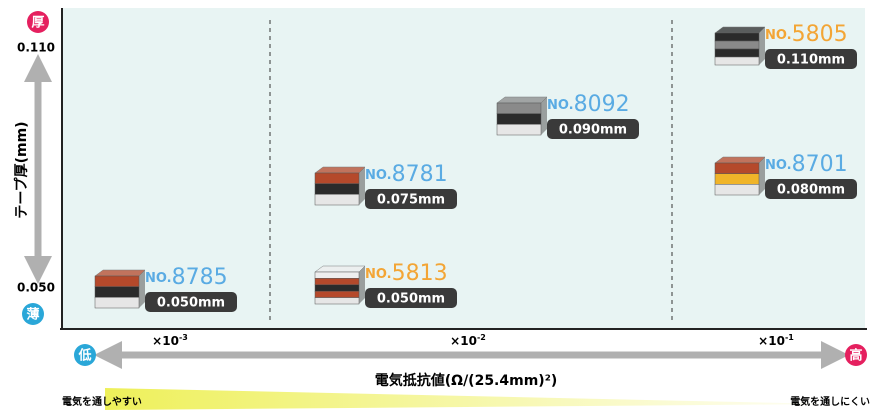  I want to click on gradient, so click(467, 399).